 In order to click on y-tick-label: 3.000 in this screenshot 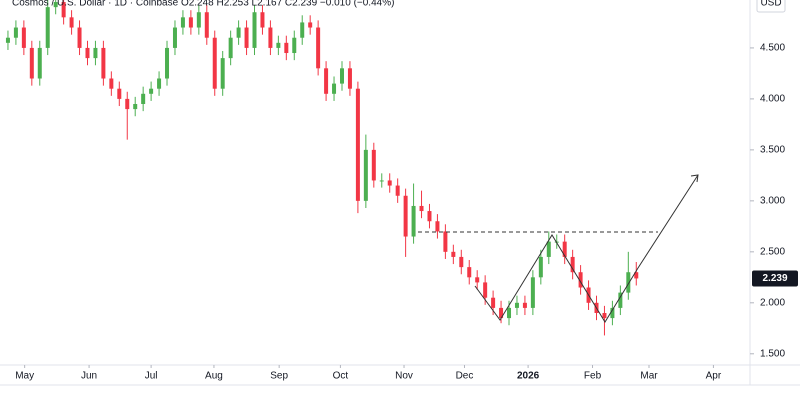, I will do `click(772, 200)`.